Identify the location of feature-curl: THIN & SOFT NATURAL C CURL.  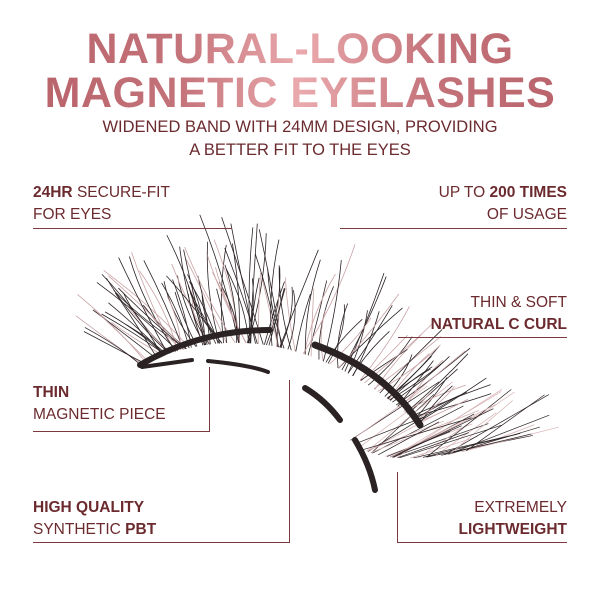
(499, 314).